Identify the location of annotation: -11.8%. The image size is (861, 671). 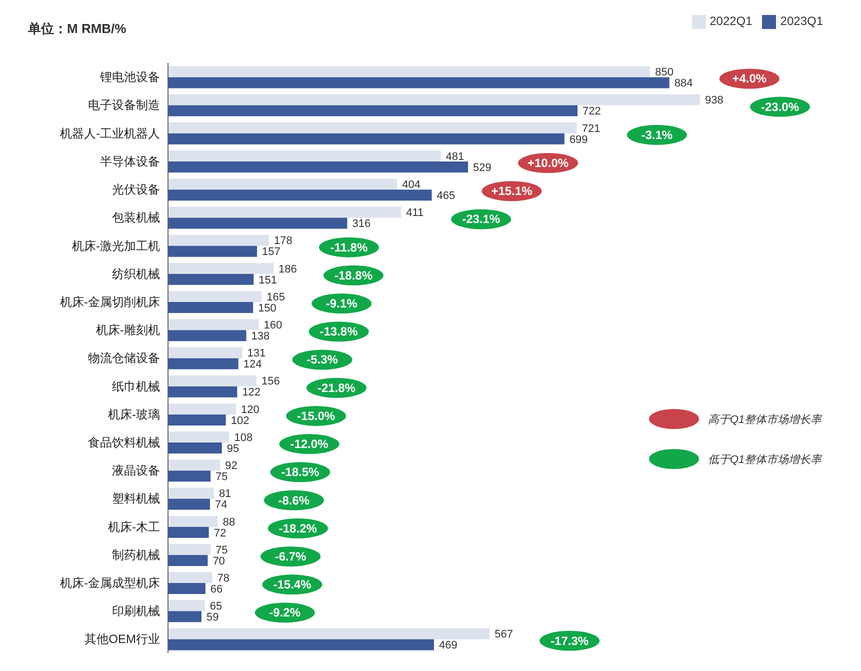
(349, 247).